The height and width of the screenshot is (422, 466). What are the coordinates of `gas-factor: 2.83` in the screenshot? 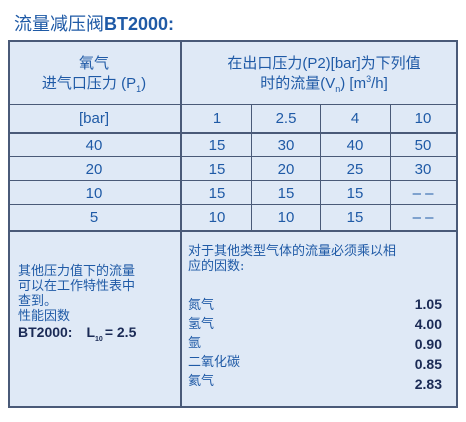 It's located at (428, 384).